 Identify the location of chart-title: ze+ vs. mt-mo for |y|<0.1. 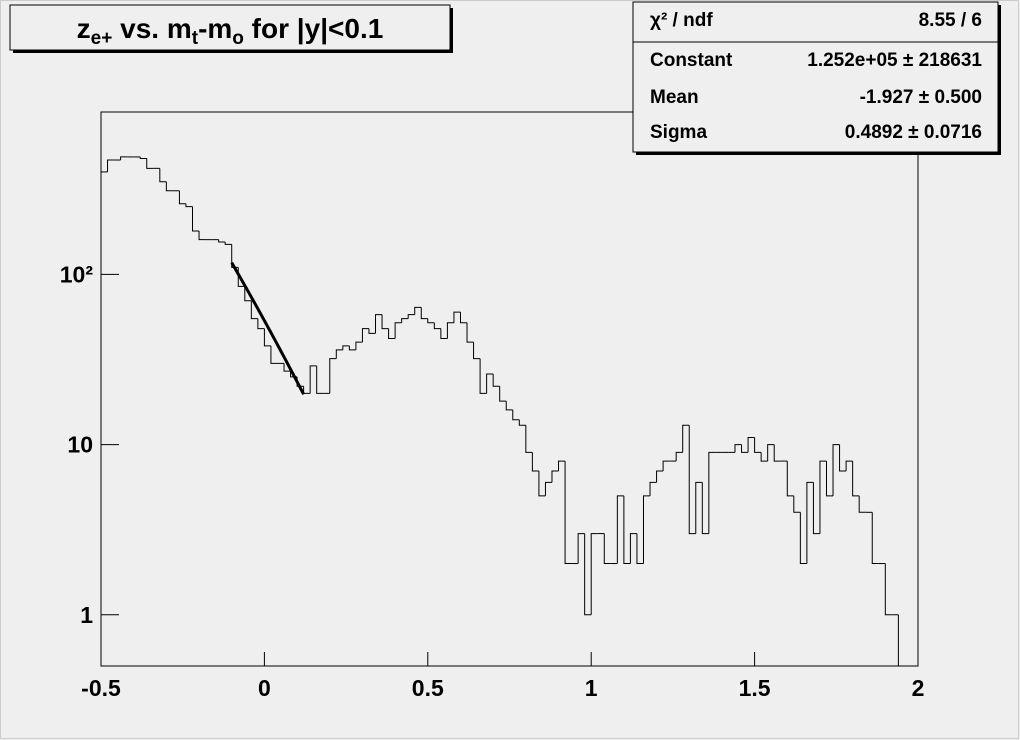
(230, 31).